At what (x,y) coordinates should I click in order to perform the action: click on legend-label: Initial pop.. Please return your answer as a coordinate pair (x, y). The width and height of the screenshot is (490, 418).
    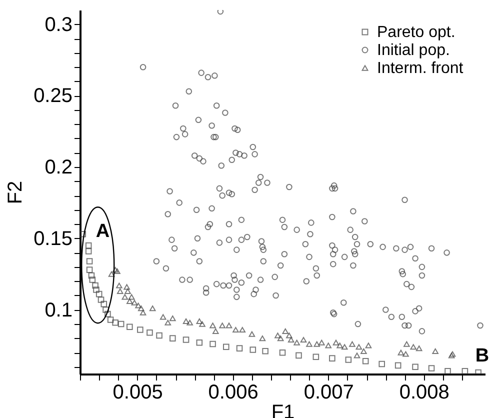
    Looking at the image, I should click on (413, 50).